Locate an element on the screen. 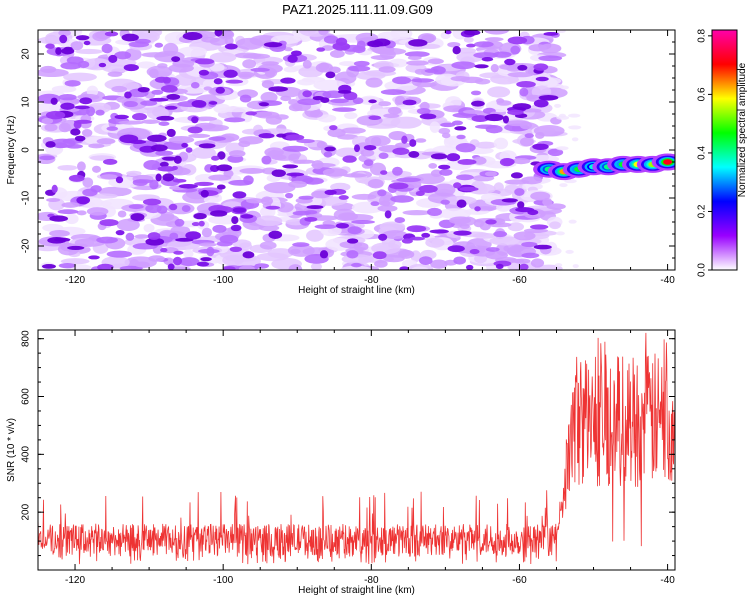  colorbar-tick-label: 0.6 is located at coordinates (702, 94).